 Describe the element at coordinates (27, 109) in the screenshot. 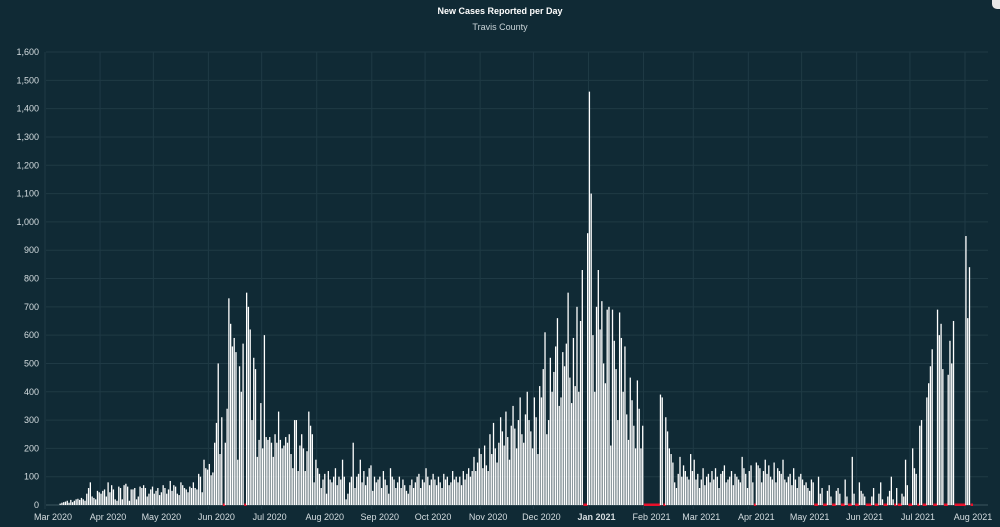

I see `y-tick-label: 1,400` at that location.